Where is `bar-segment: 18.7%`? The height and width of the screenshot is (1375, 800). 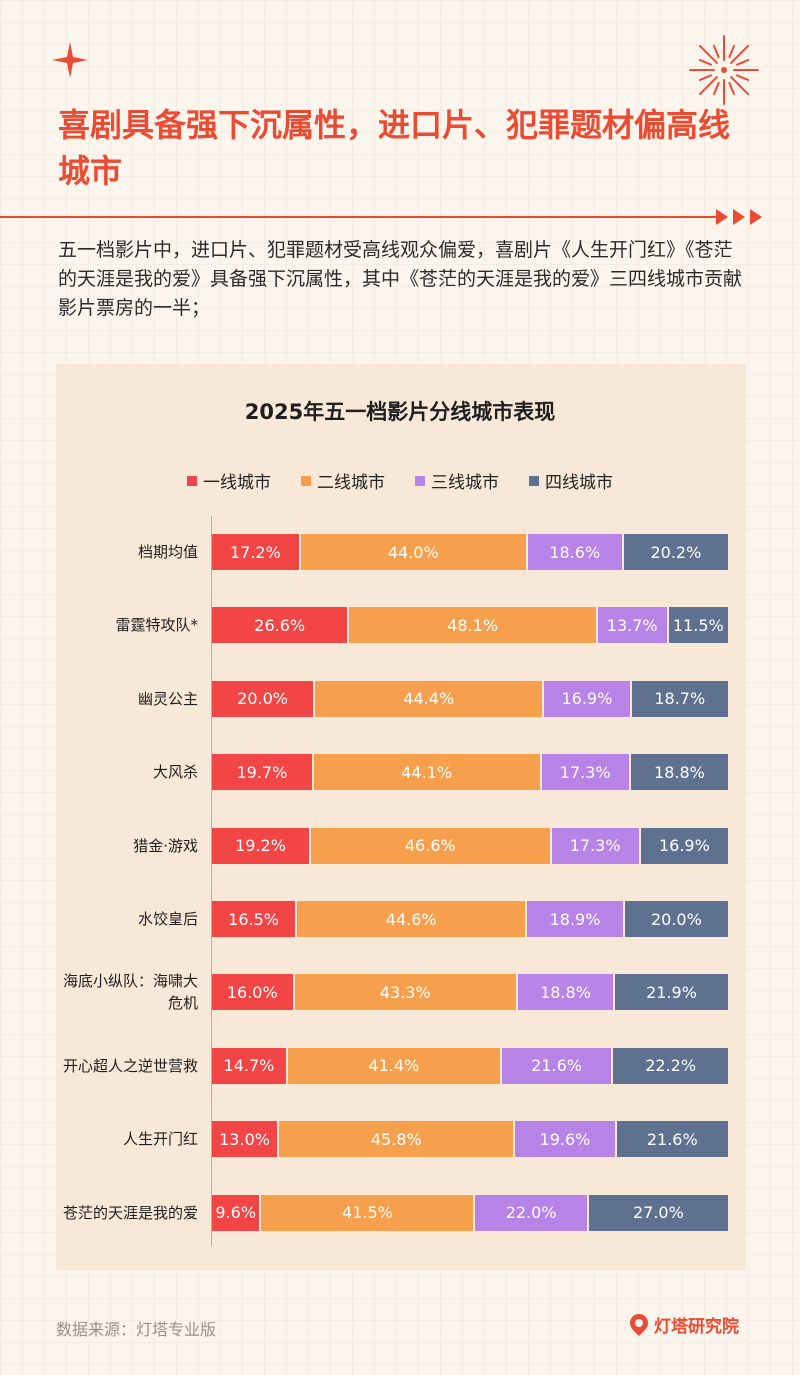 bar-segment: 18.7% is located at coordinates (679, 698).